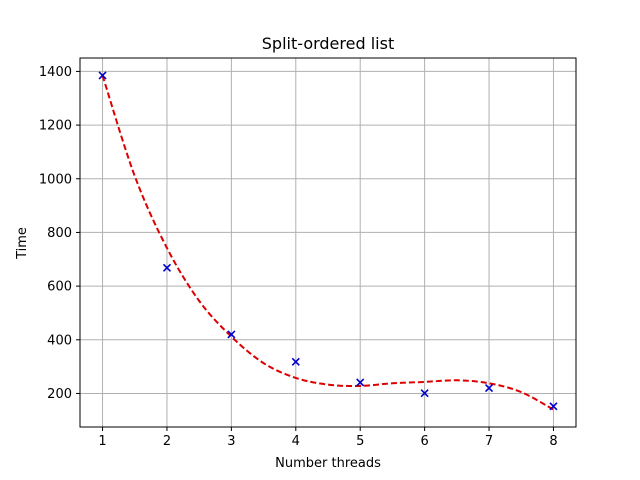  I want to click on x-tick-label: 3, so click(231, 441).